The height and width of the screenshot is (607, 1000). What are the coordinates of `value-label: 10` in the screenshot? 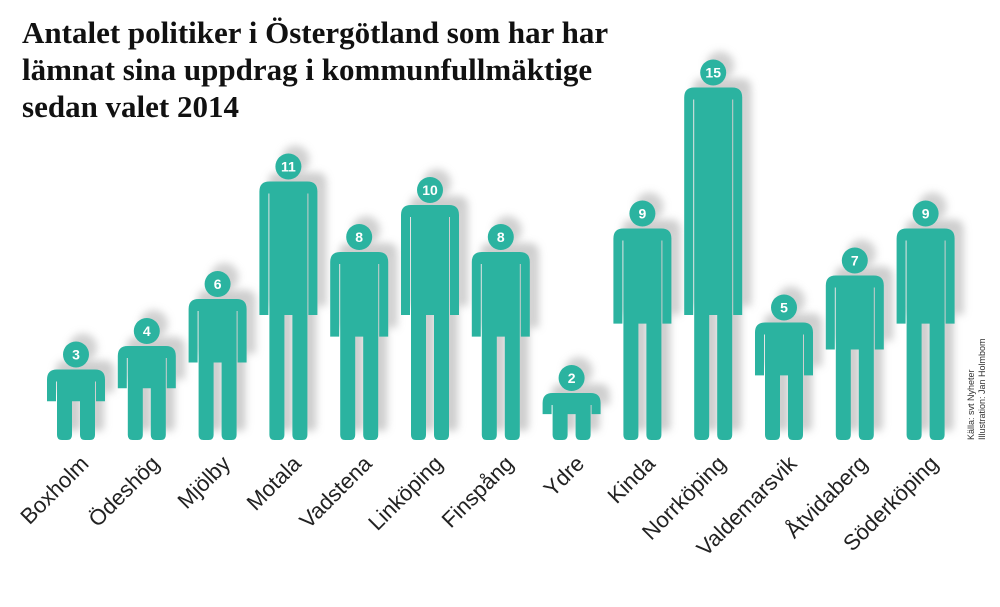 It's located at (430, 190).